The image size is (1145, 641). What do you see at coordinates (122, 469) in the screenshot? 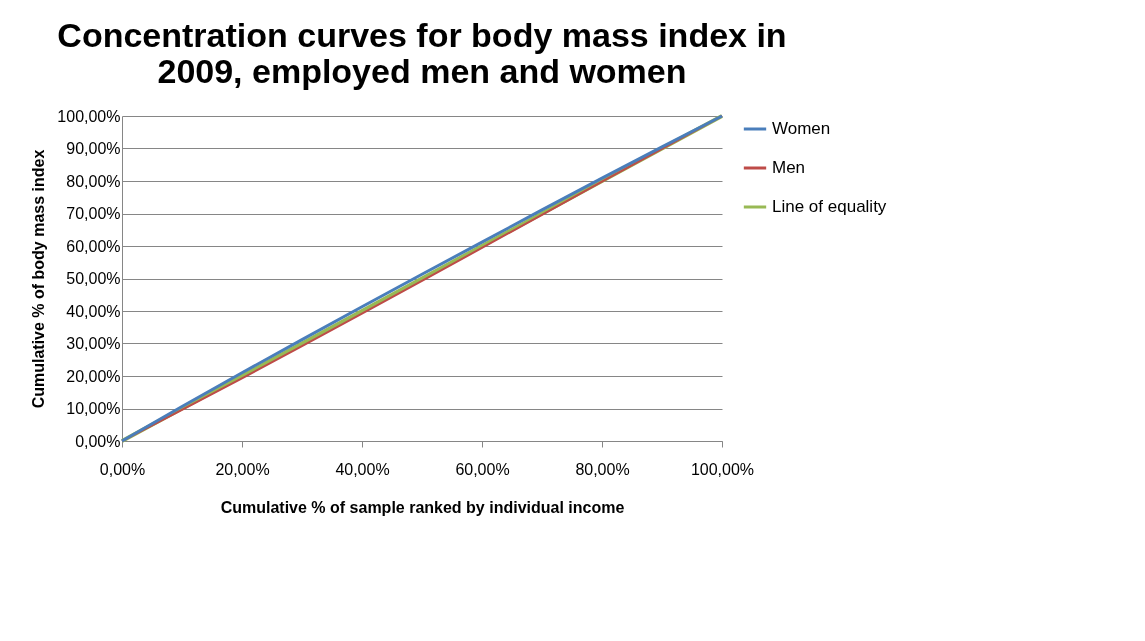
I see `x-tick-label: 0,00%` at bounding box center [122, 469].